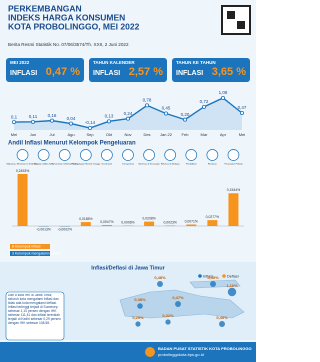  I want to click on qr-code, so click(236, 20).